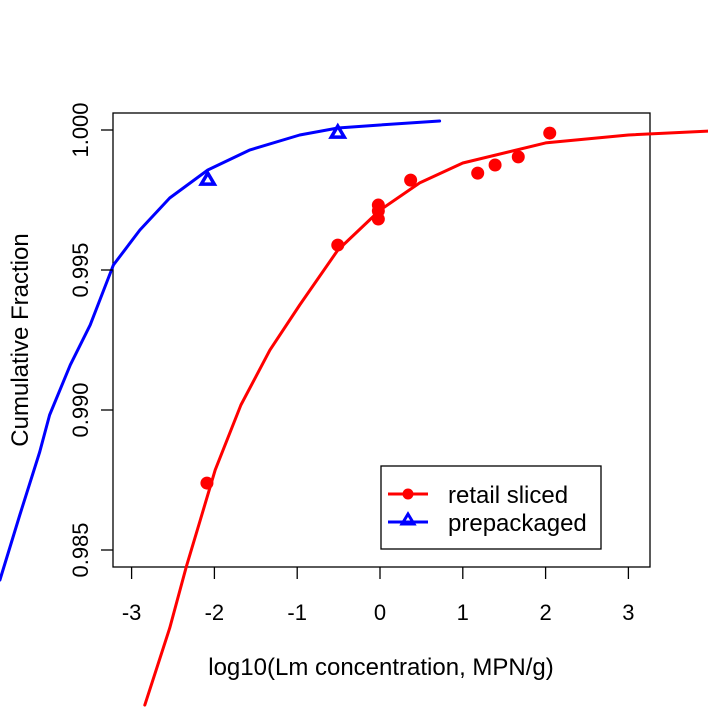 The image size is (708, 707). Describe the element at coordinates (381, 667) in the screenshot. I see `x-axis-title: log10(Lm concentration, MPN/g)` at that location.